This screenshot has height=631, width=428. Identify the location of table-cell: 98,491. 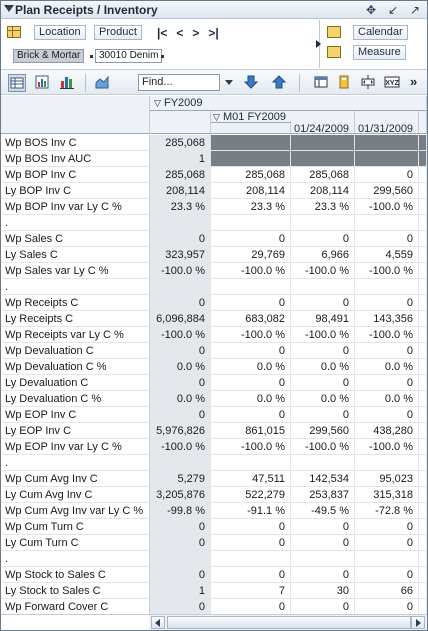
(323, 319).